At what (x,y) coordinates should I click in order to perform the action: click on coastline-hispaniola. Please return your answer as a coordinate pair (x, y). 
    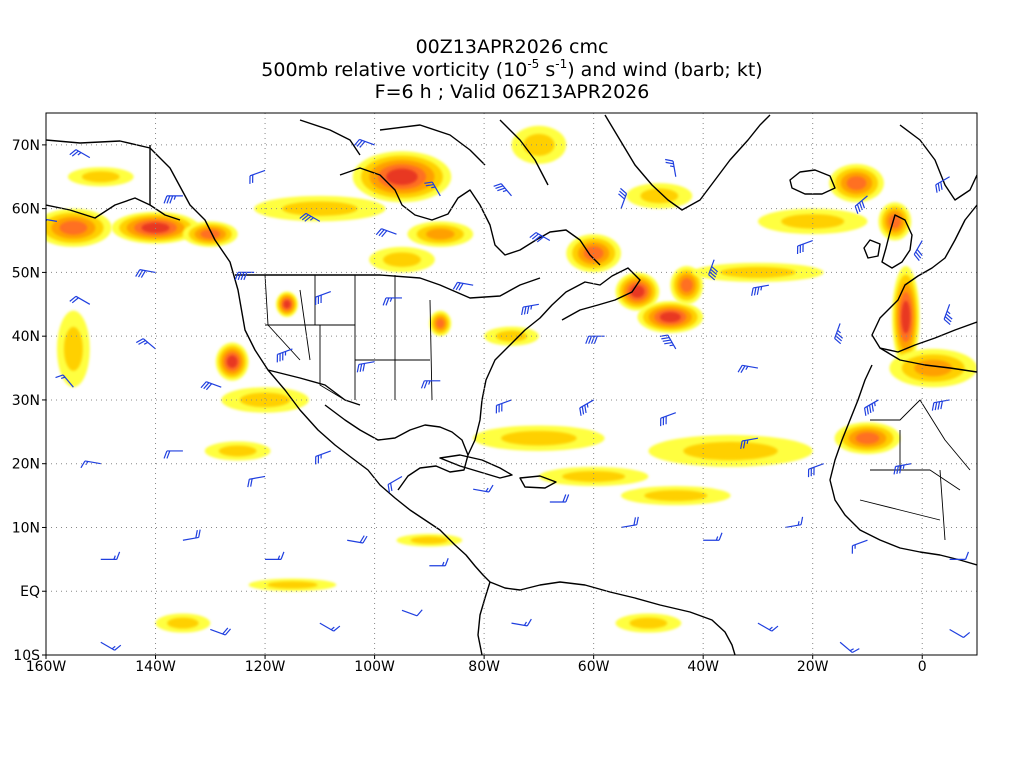
    Looking at the image, I should click on (538, 482).